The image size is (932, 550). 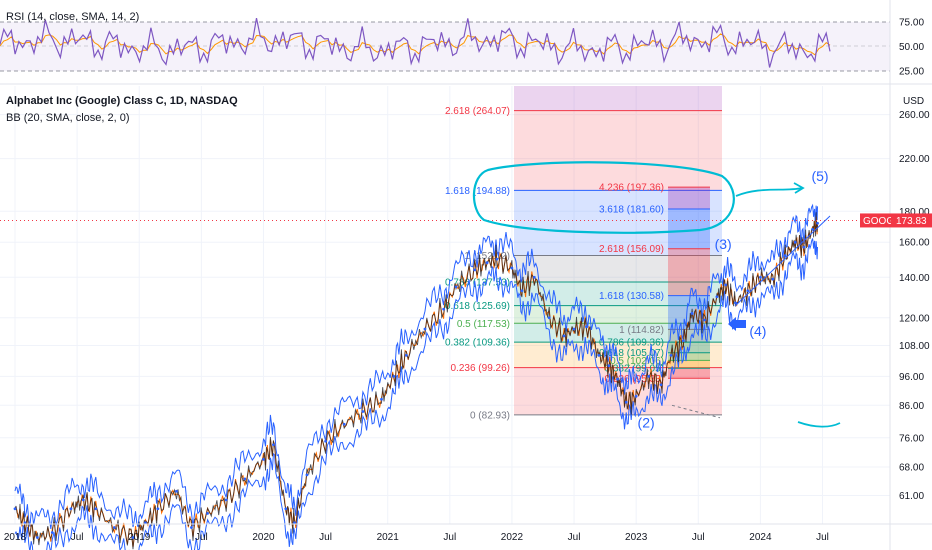 I want to click on fib-ext-label: 0.5 (102.06), so click(x=637, y=361).